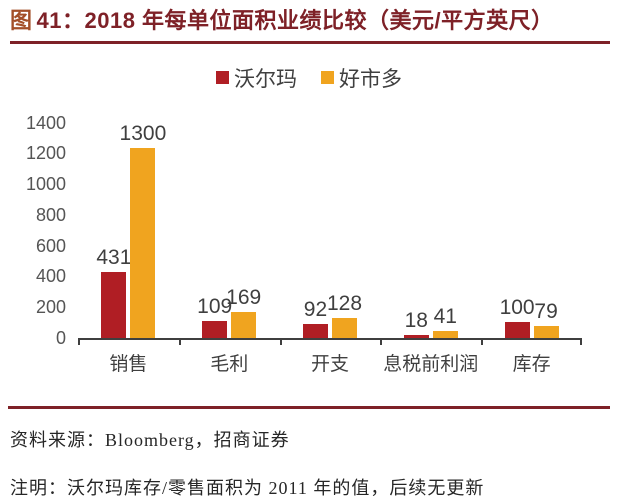 The image size is (618, 500). Describe the element at coordinates (143, 133) in the screenshot. I see `bar-value-label: 1300` at that location.